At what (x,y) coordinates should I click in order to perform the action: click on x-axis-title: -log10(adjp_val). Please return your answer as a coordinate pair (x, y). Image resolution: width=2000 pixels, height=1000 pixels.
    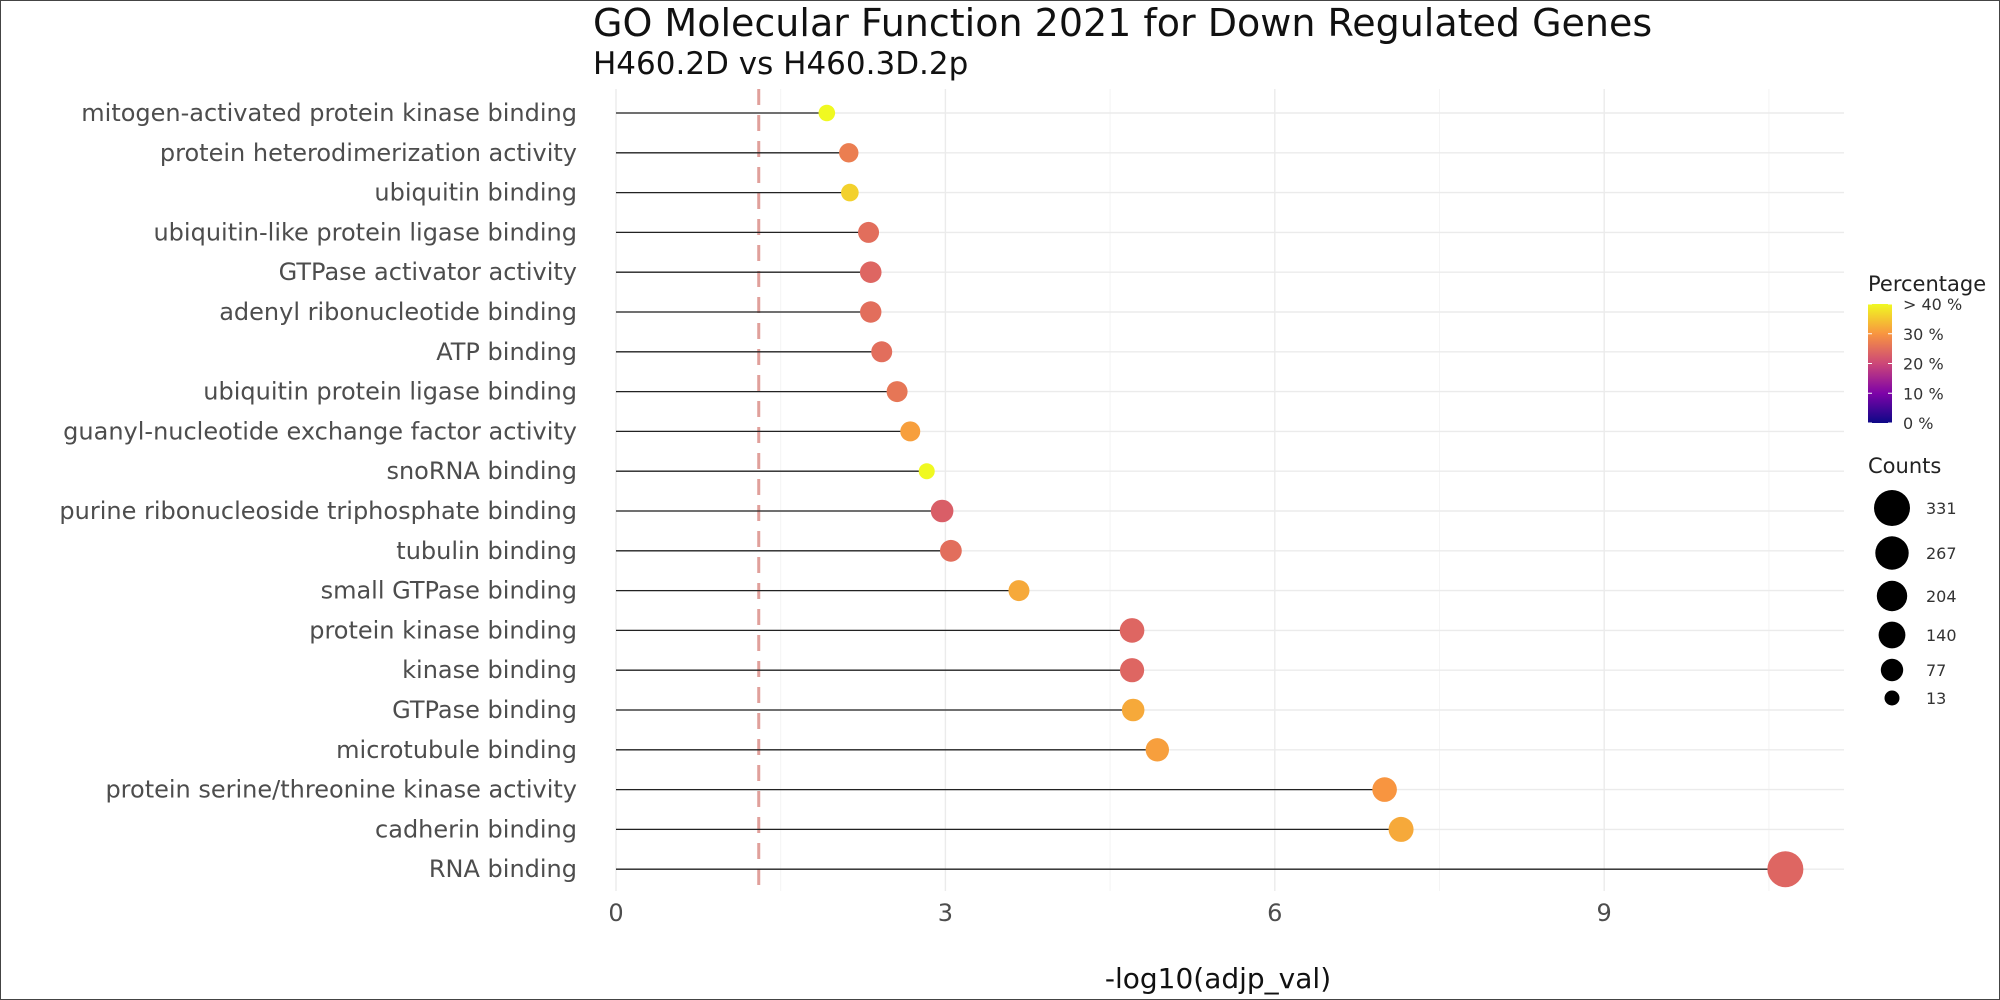
    Looking at the image, I should click on (1218, 978).